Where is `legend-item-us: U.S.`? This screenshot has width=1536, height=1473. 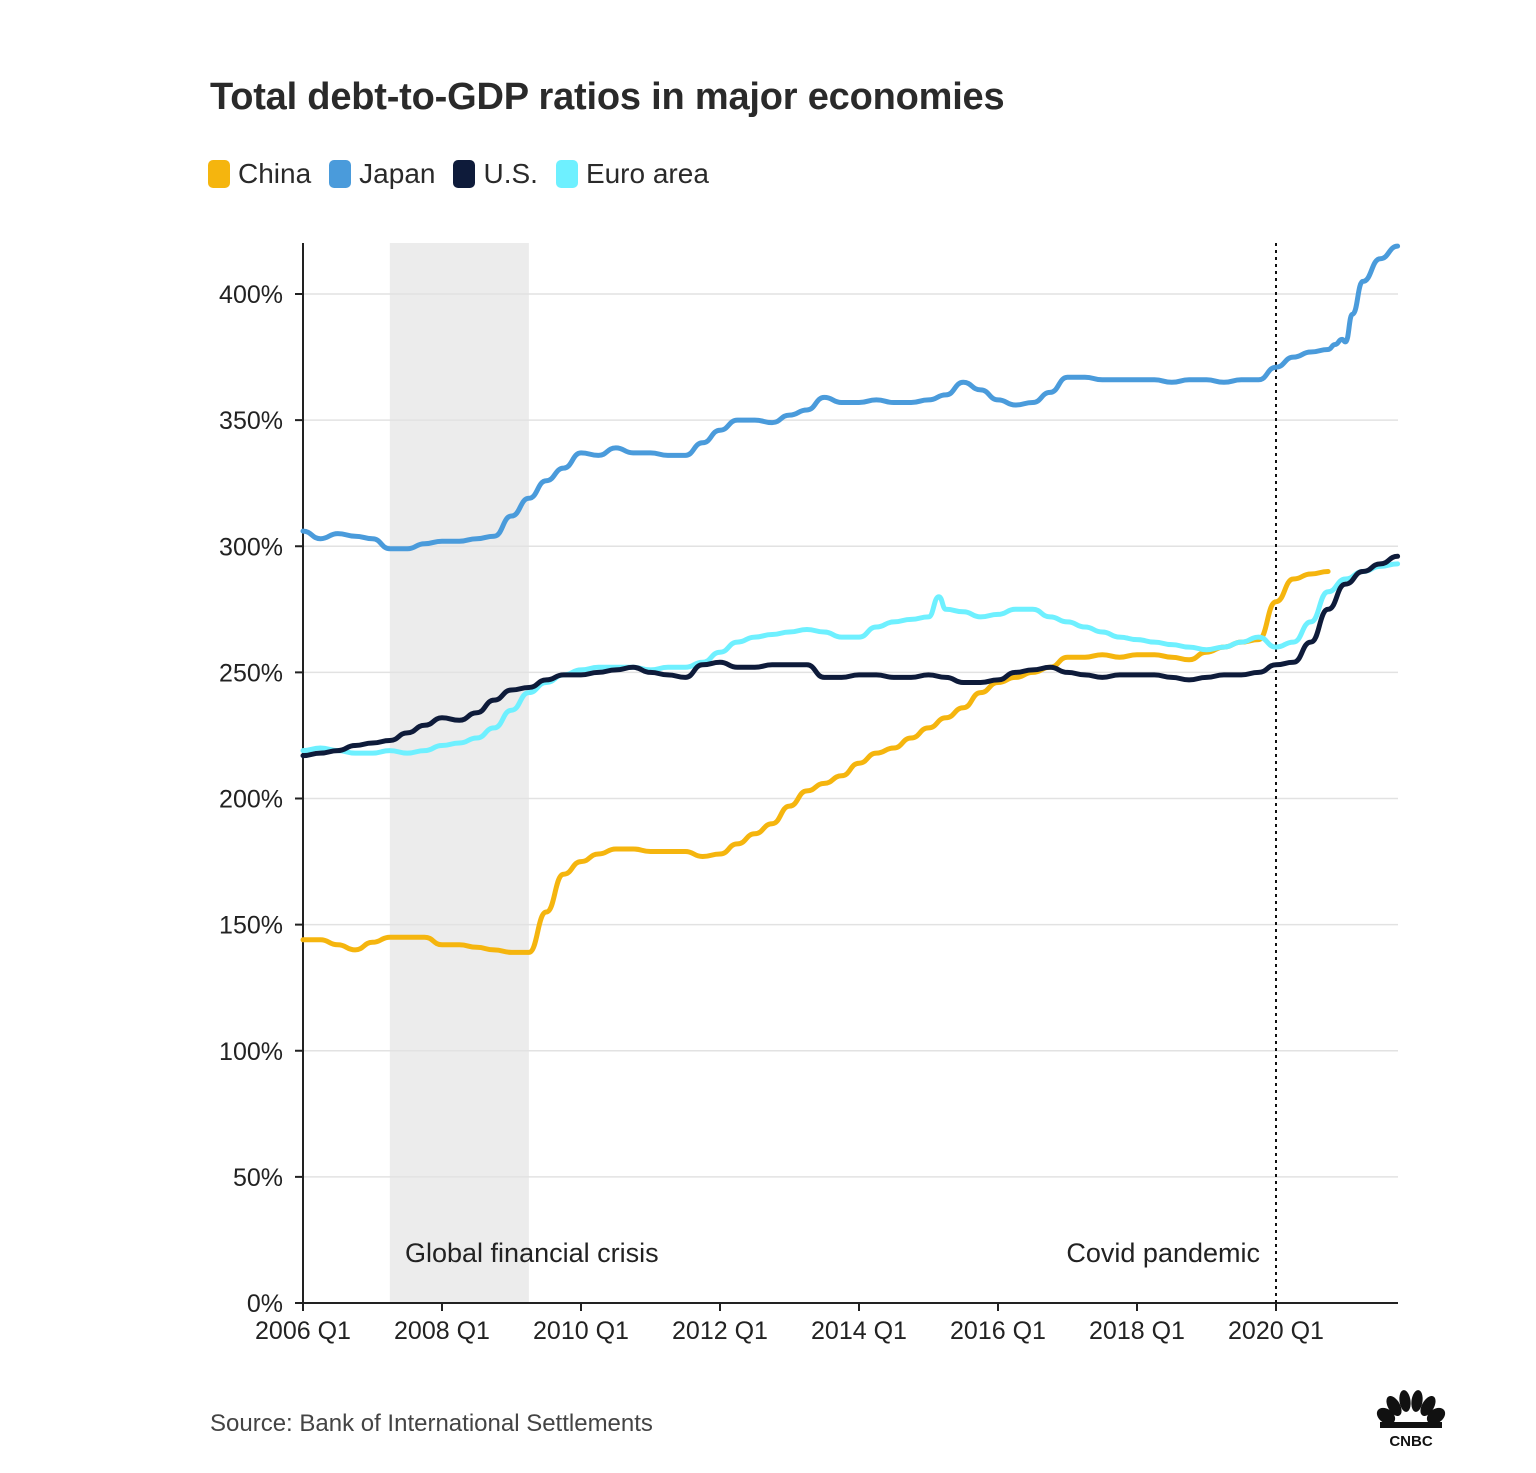 legend-item-us: U.S. is located at coordinates (495, 174).